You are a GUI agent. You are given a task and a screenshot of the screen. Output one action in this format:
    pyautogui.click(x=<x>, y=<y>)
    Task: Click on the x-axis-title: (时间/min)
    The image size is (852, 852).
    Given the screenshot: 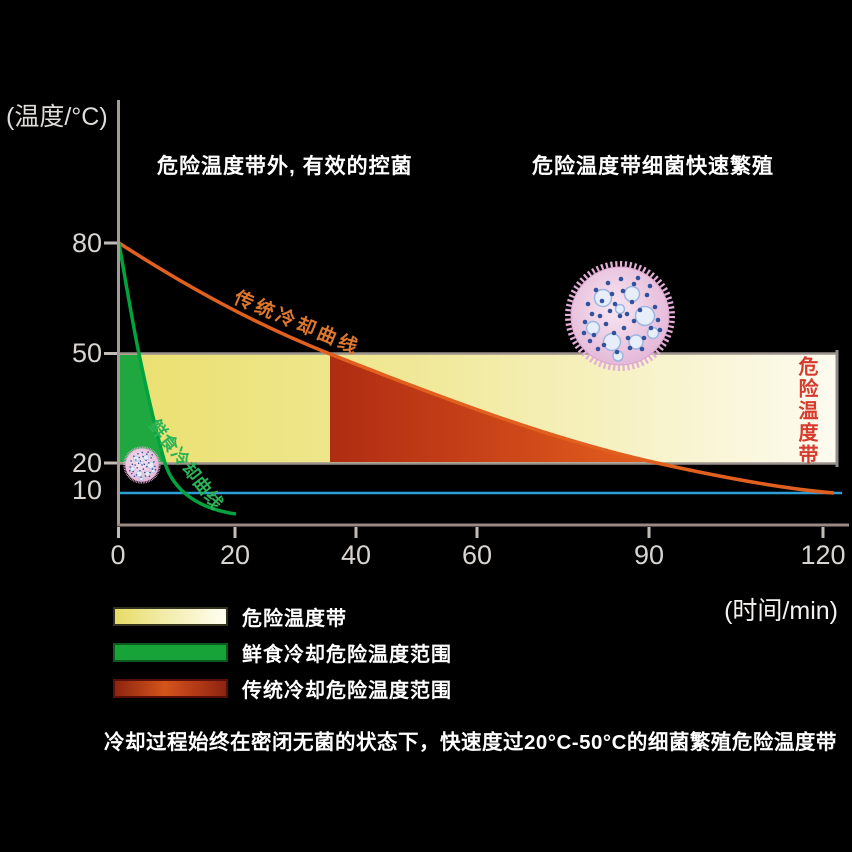 What is the action you would take?
    pyautogui.click(x=781, y=611)
    